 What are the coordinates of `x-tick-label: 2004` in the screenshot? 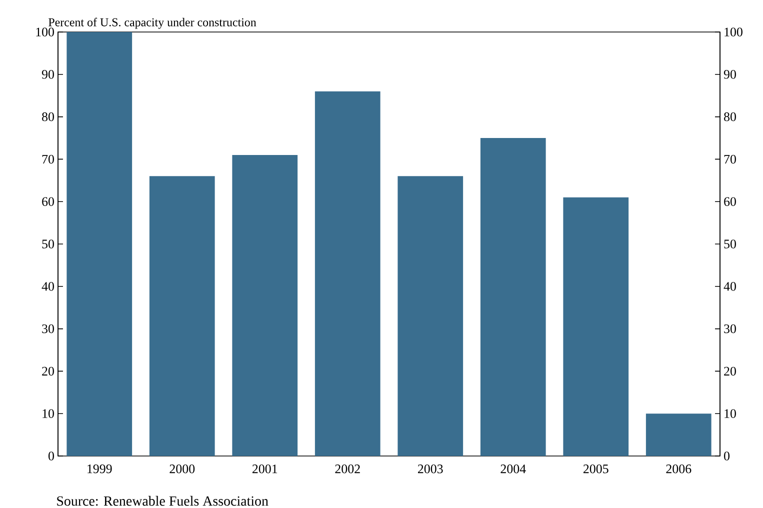 It's located at (513, 469).